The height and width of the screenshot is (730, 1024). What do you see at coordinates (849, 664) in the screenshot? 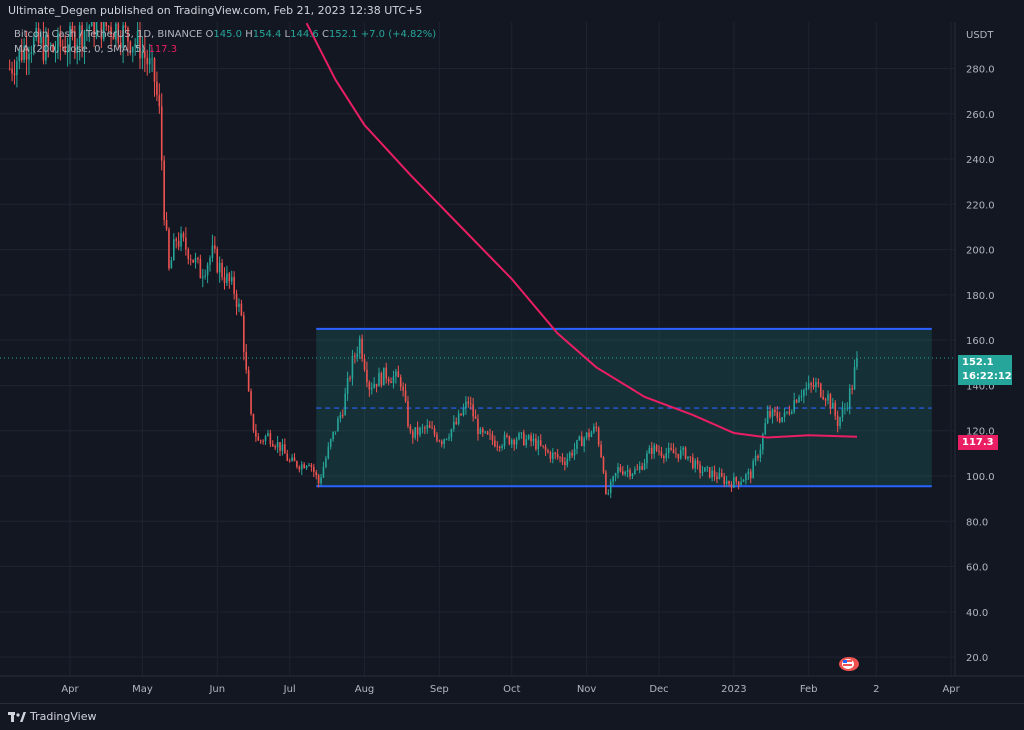
I see `us-flag-icon` at bounding box center [849, 664].